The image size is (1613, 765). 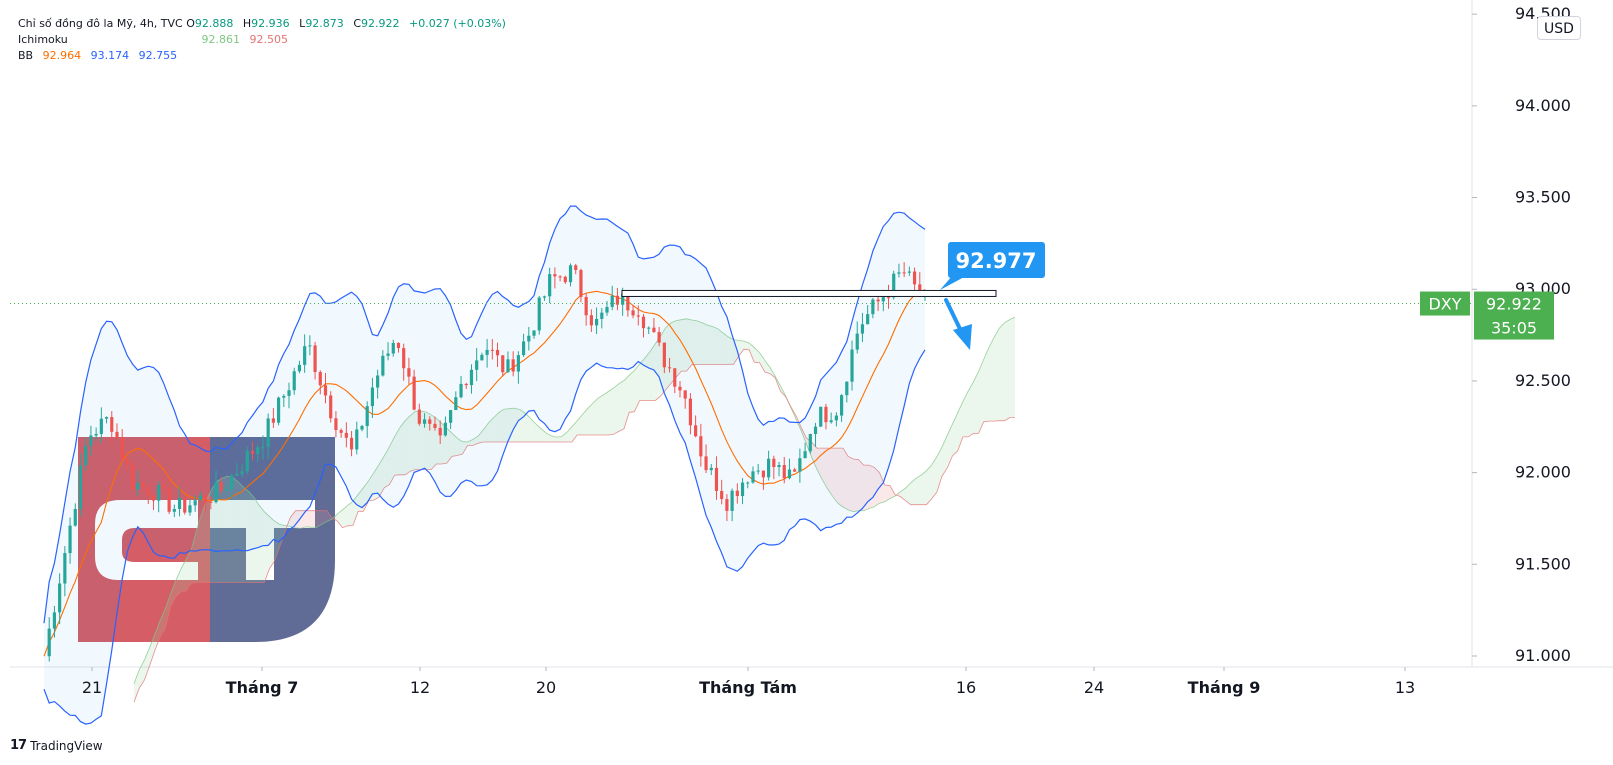 What do you see at coordinates (748, 682) in the screenshot?
I see `time-axis: 21 Tháng 7 12 20 Tháng Tám 16 24 Tháng 9 13` at bounding box center [748, 682].